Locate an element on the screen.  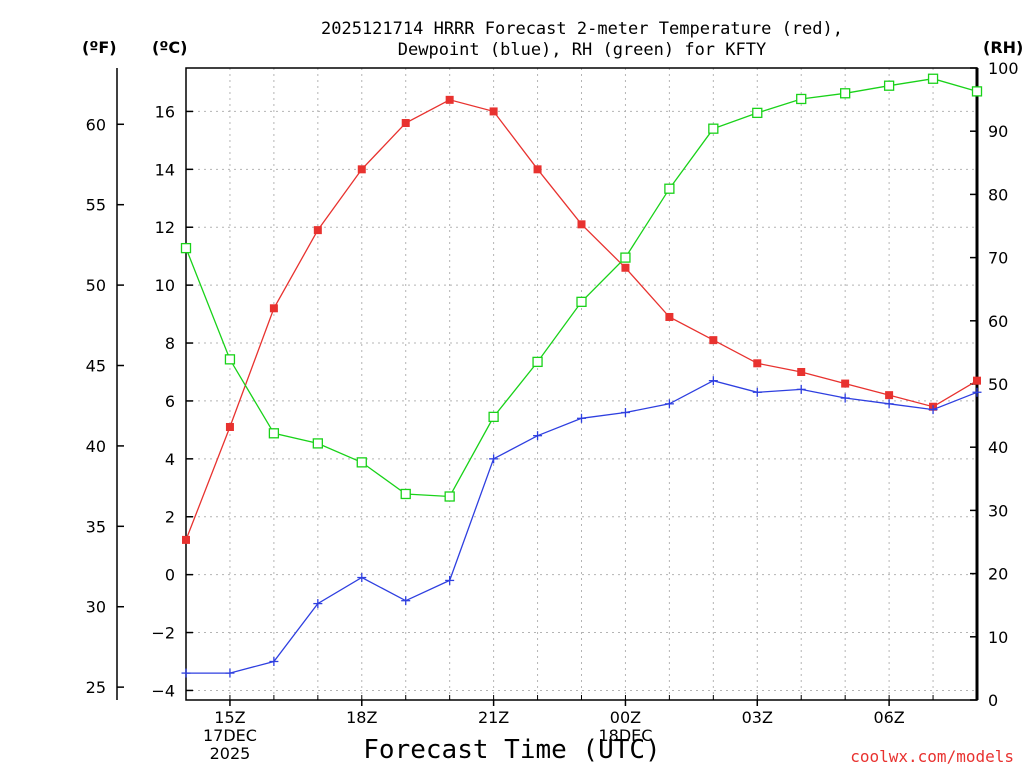
x-axis-title: Forecast Time (UTC) is located at coordinates (511, 750).